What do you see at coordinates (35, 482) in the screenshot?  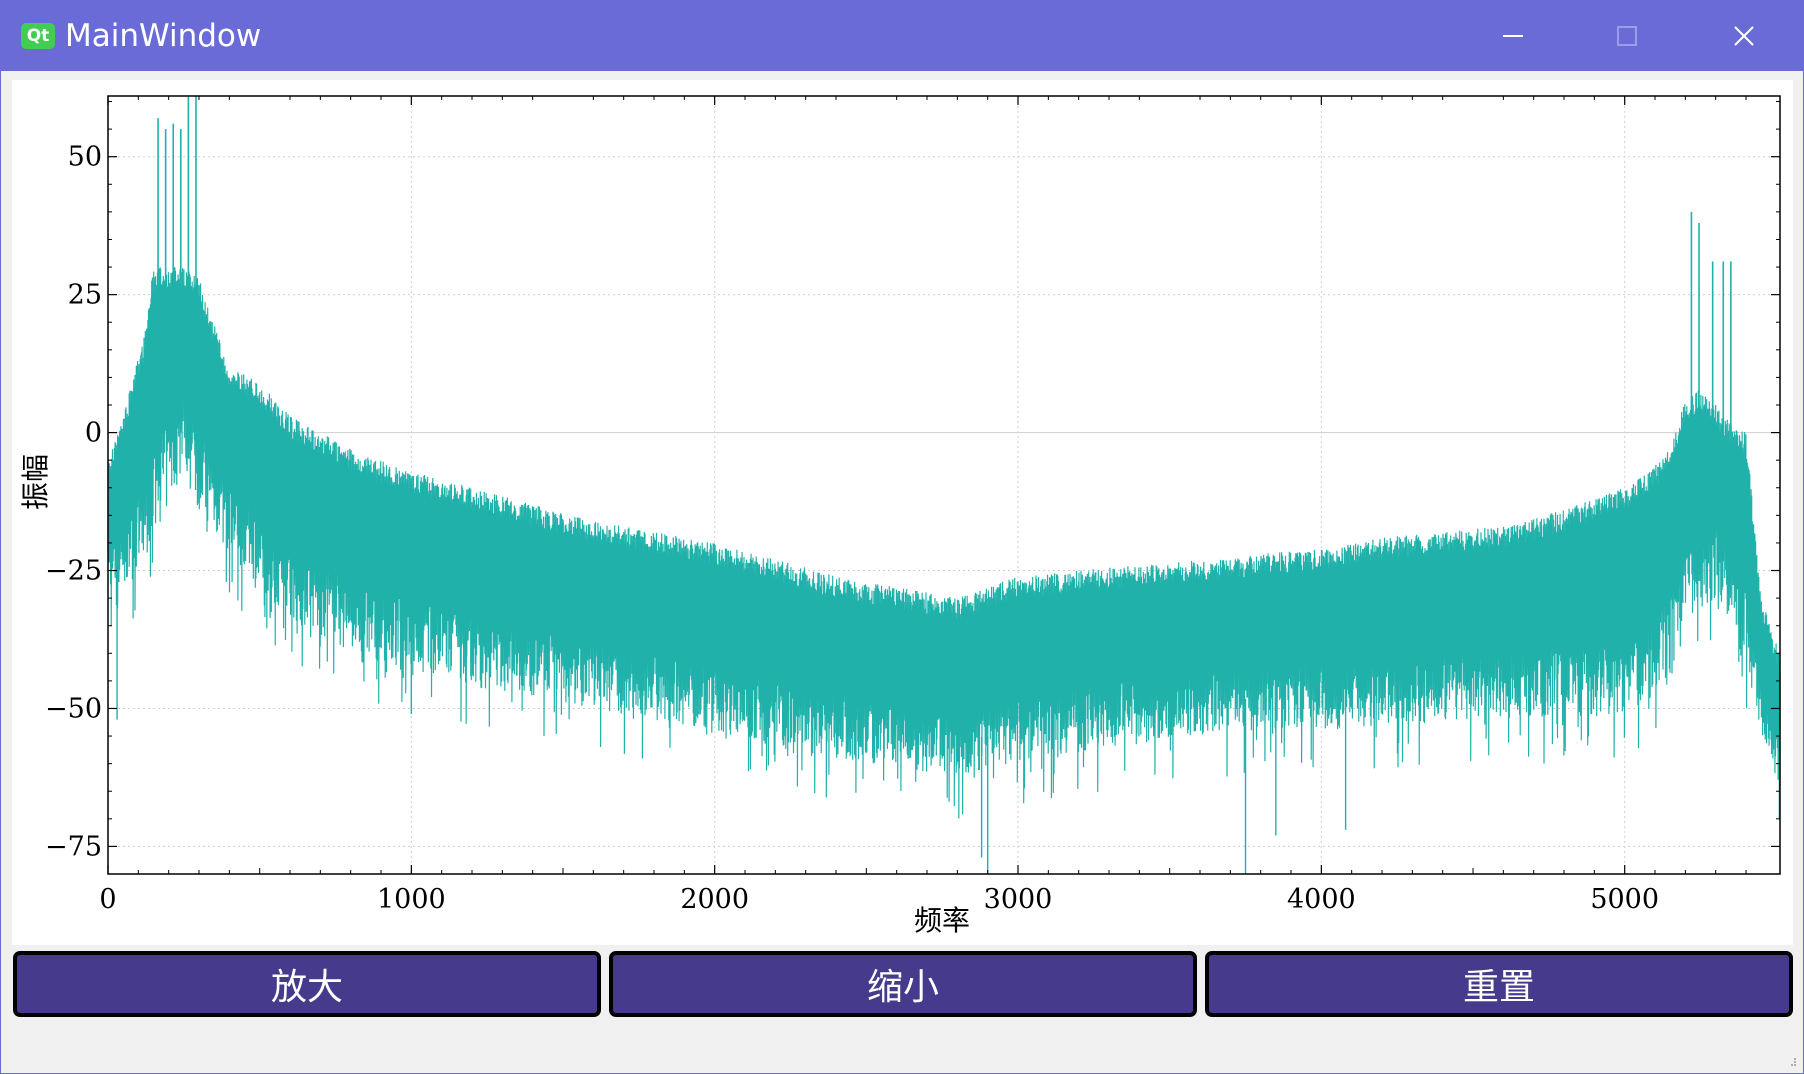 I see `y-axis-label: 振幅` at bounding box center [35, 482].